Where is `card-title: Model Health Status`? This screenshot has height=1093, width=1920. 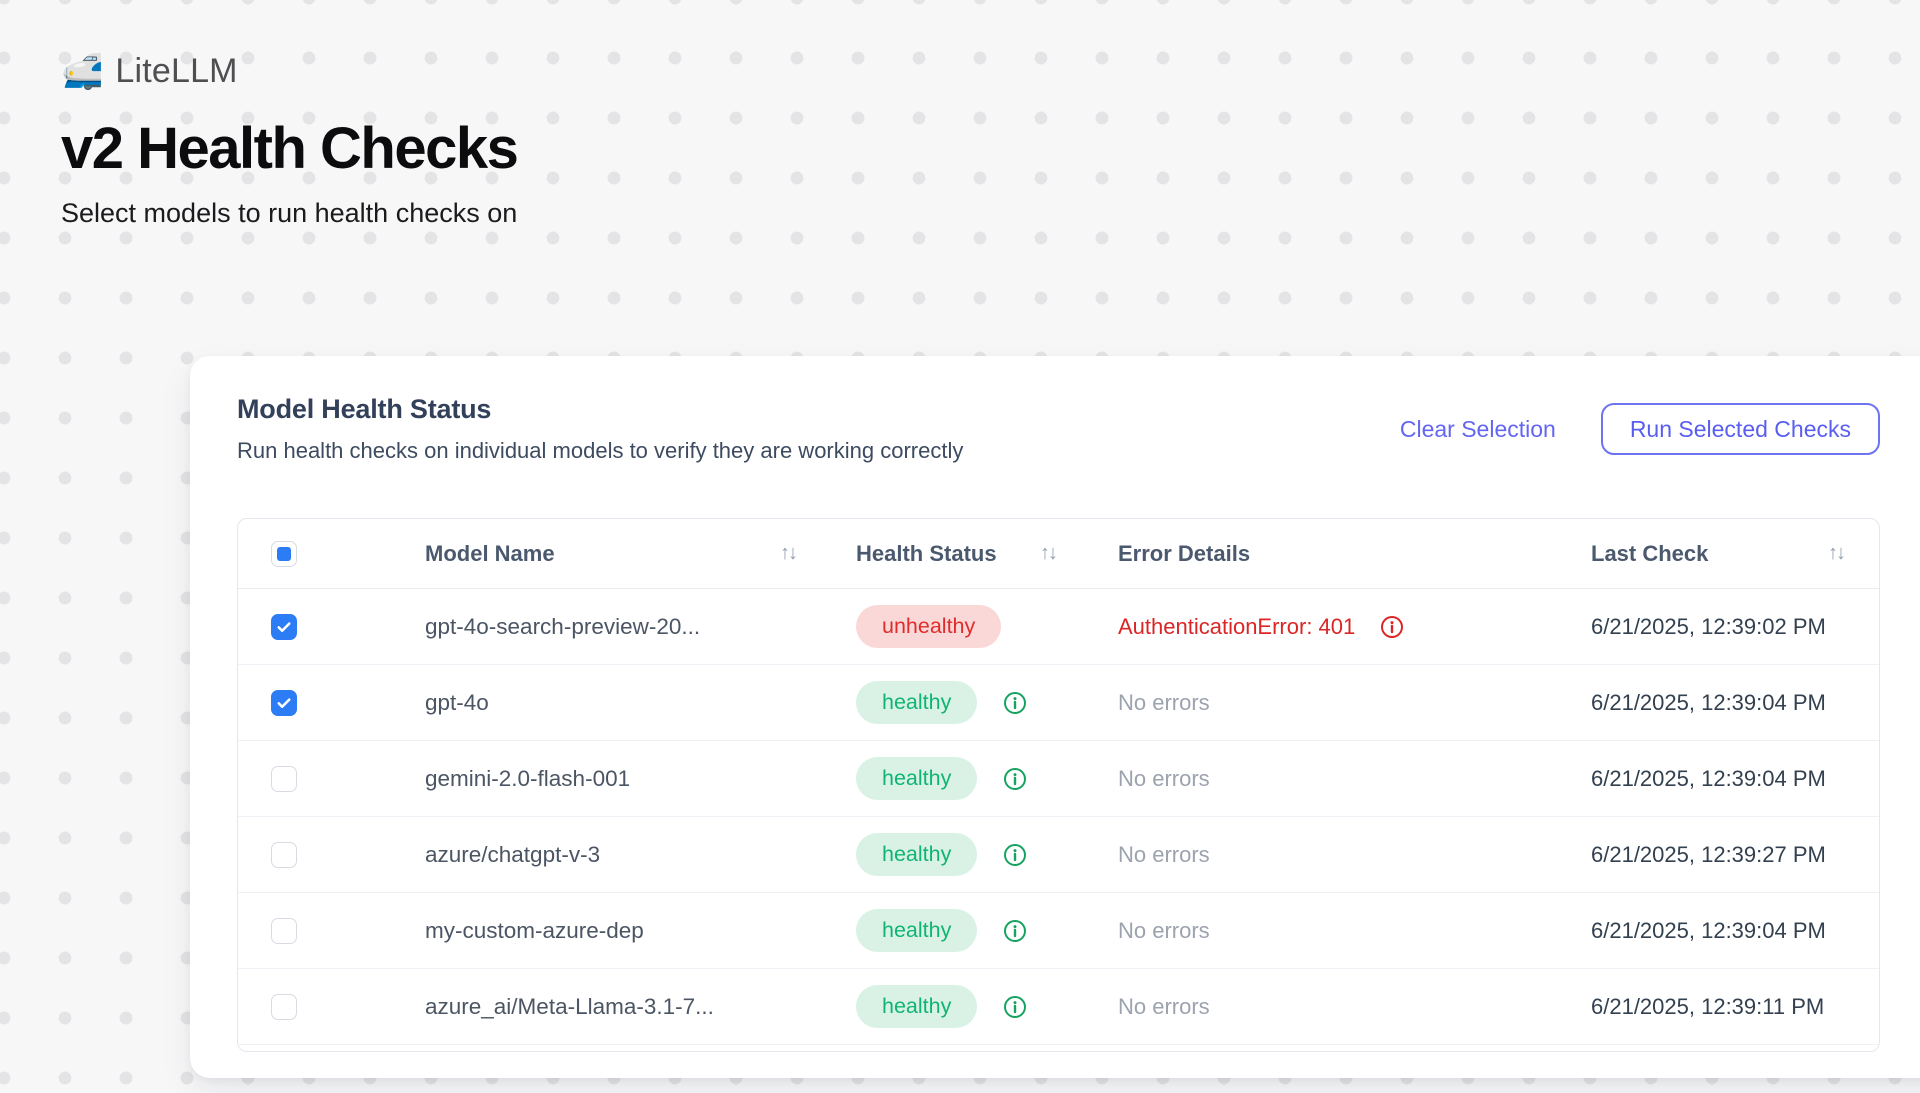
card-title: Model Health Status is located at coordinates (364, 409).